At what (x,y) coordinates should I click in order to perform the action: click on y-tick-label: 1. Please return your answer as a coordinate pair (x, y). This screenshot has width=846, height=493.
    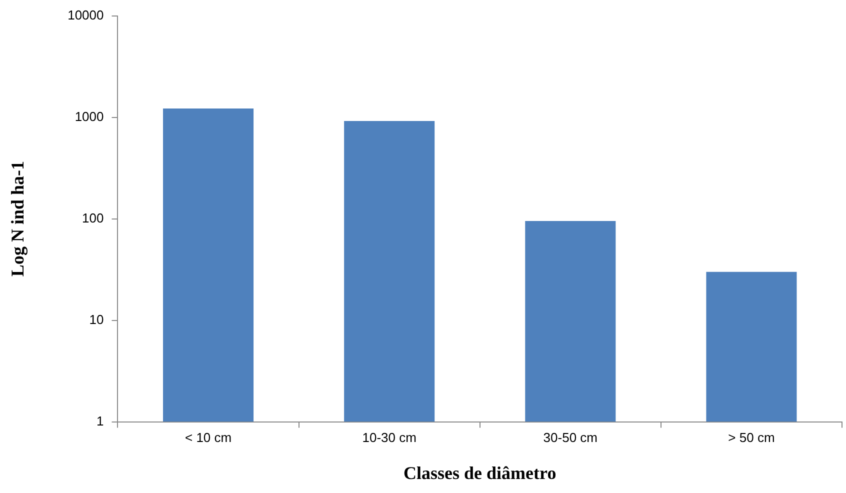
    Looking at the image, I should click on (100, 420).